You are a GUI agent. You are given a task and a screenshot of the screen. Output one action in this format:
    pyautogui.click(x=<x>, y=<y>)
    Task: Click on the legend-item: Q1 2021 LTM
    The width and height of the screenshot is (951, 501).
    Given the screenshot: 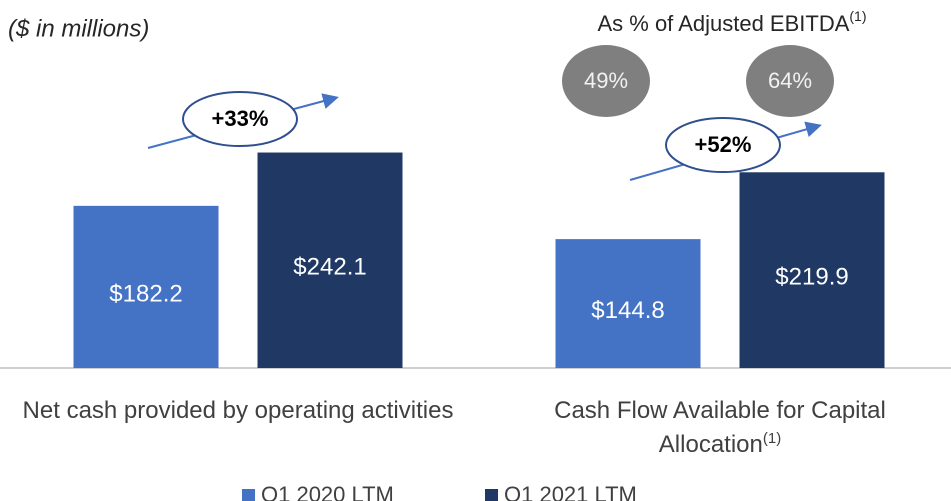 What is the action you would take?
    pyautogui.click(x=561, y=491)
    